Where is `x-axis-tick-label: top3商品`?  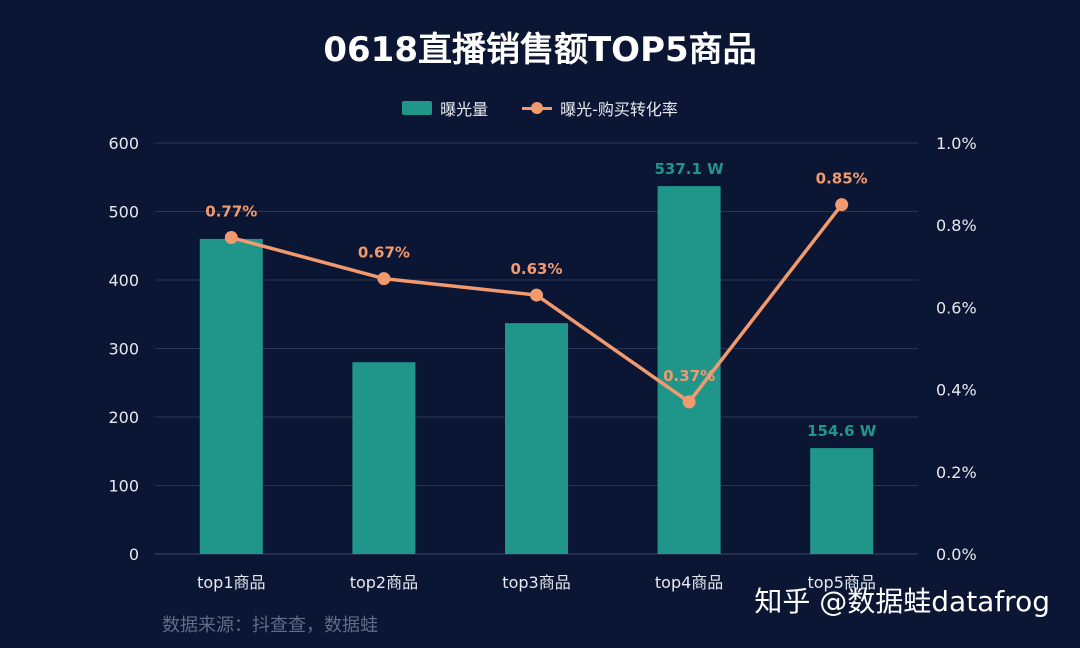 x-axis-tick-label: top3商品 is located at coordinates (536, 582).